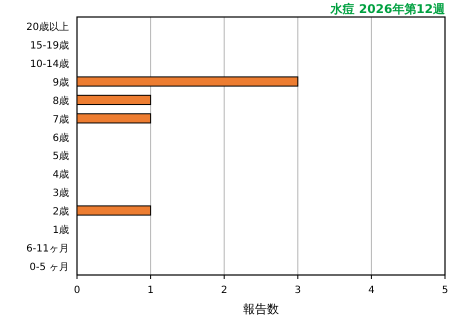 The width and height of the screenshot is (460, 321). I want to click on x-tick-label: 5, so click(445, 290).